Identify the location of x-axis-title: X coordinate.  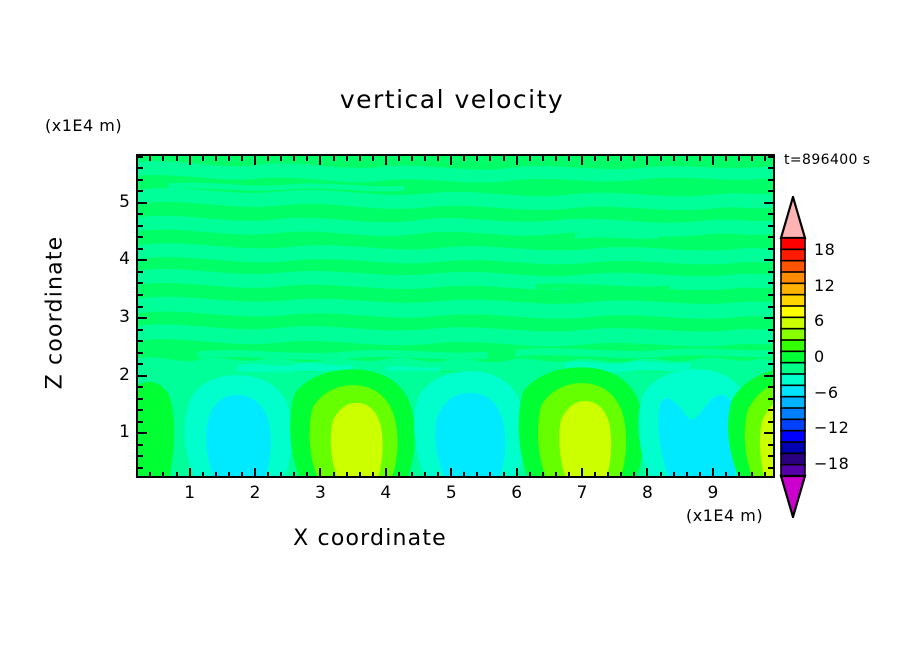
(370, 538).